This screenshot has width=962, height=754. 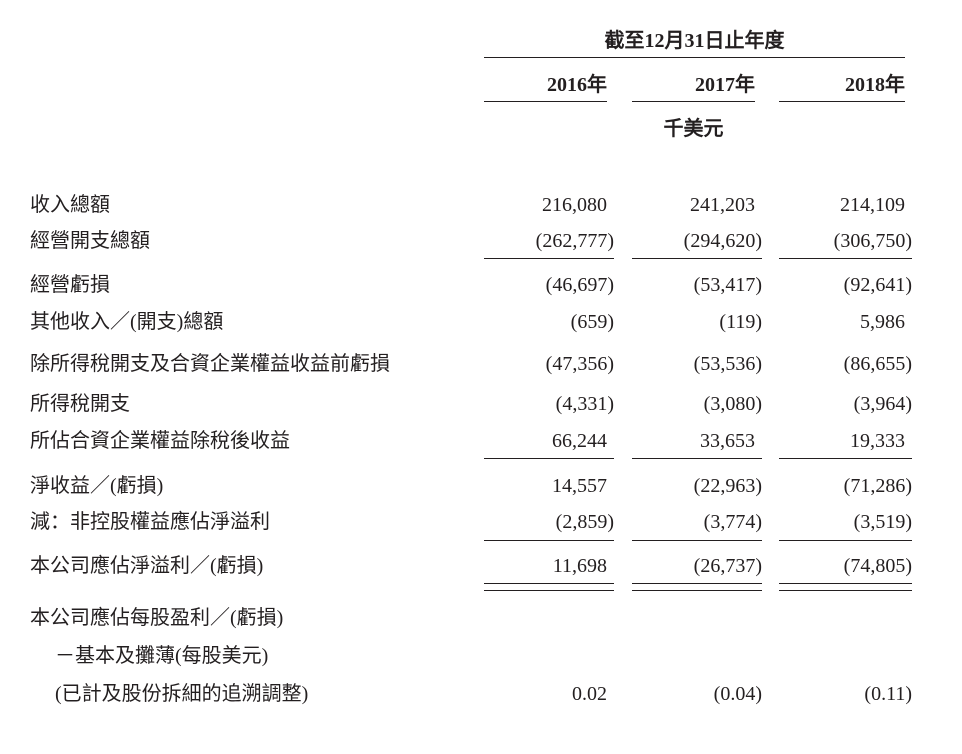 I want to click on value: (659), so click(x=592, y=322).